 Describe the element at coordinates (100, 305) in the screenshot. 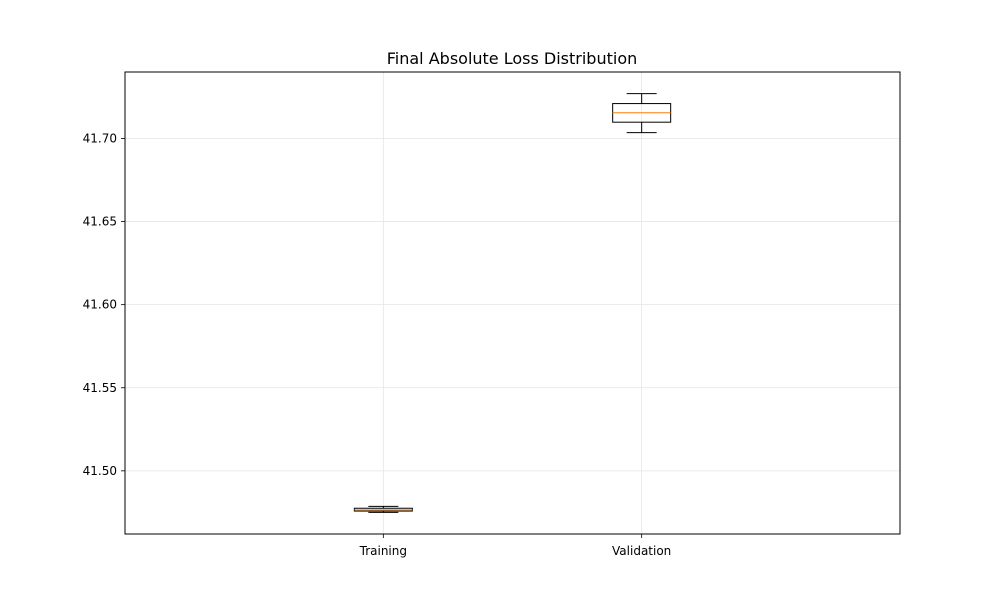

I see `y-tick-label: 41.60` at that location.